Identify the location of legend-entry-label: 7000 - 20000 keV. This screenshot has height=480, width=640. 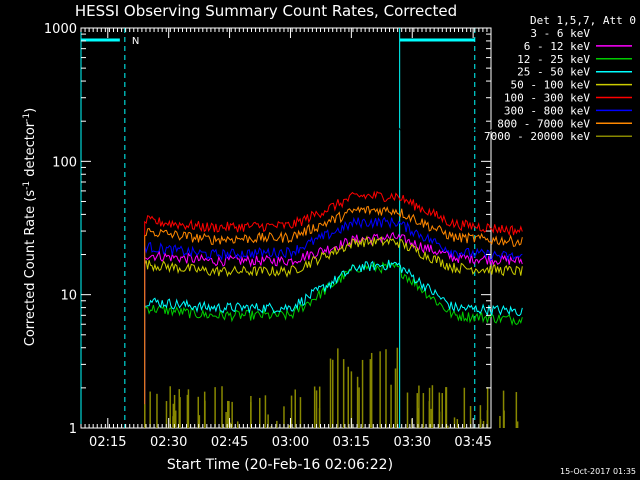
(537, 136).